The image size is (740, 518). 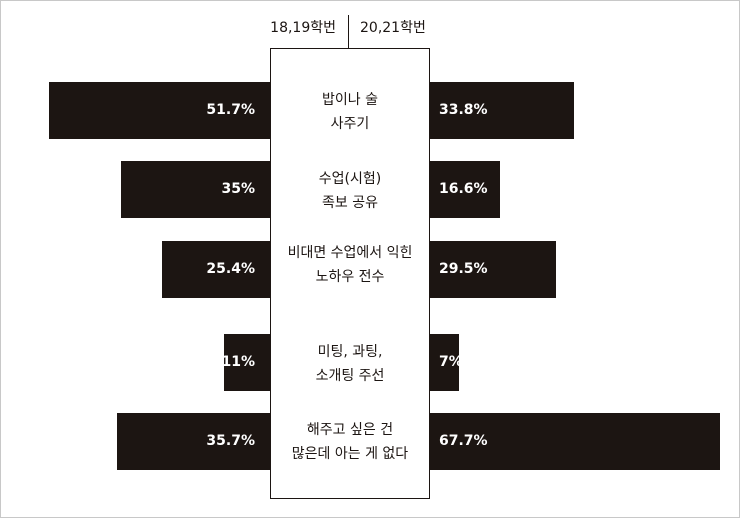 I want to click on category-label-line: 족보 공유, so click(x=350, y=203).